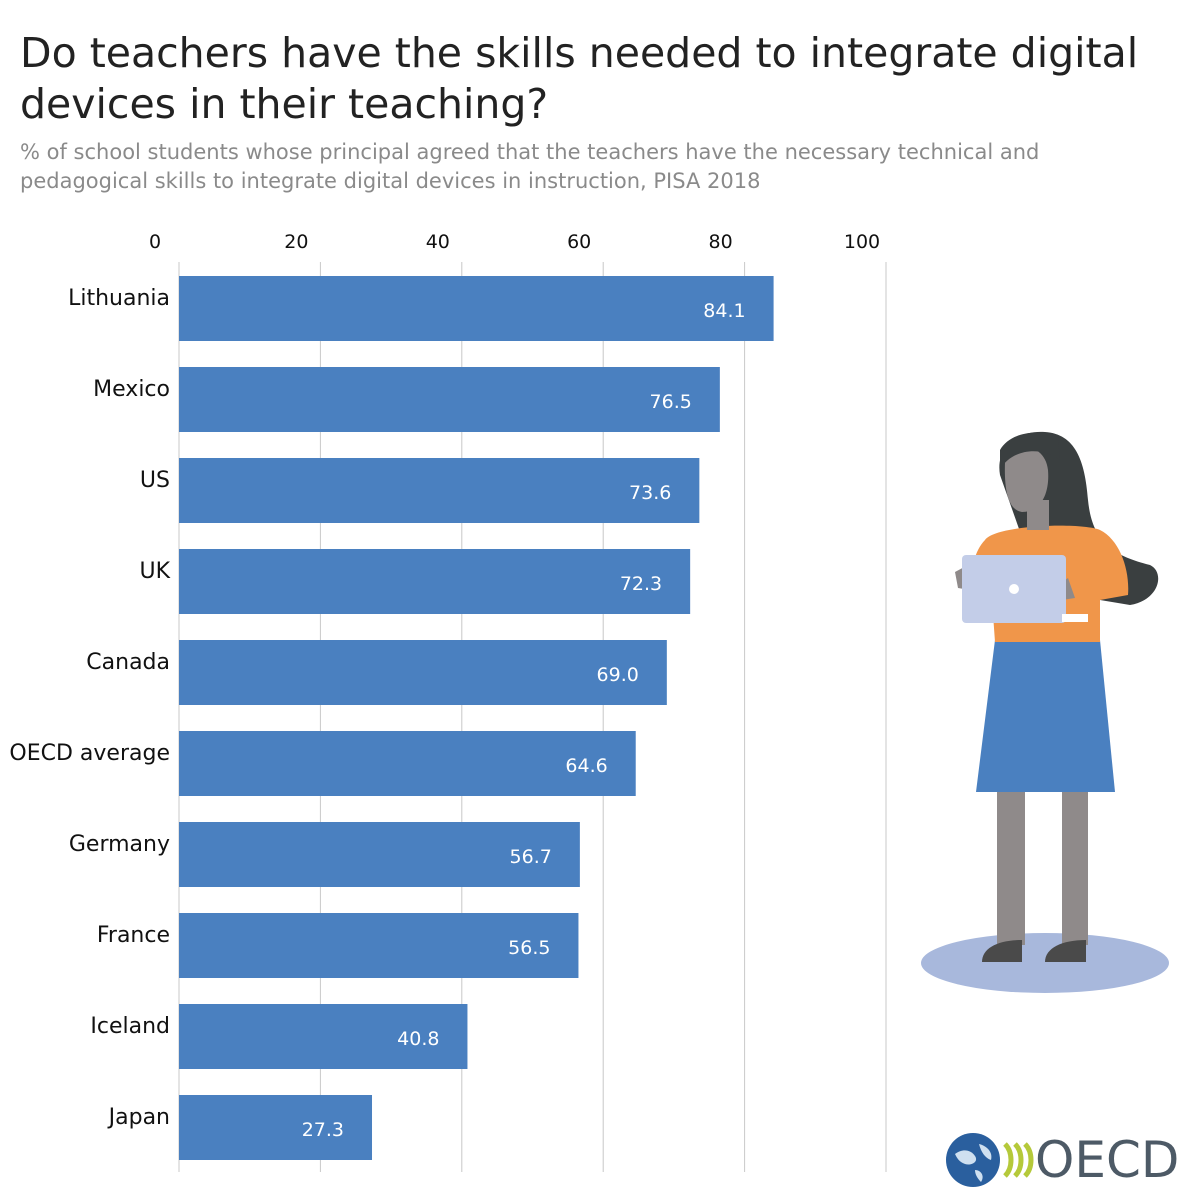 The image size is (1181, 1200). What do you see at coordinates (418, 1039) in the screenshot?
I see `data-label: 40.8` at bounding box center [418, 1039].